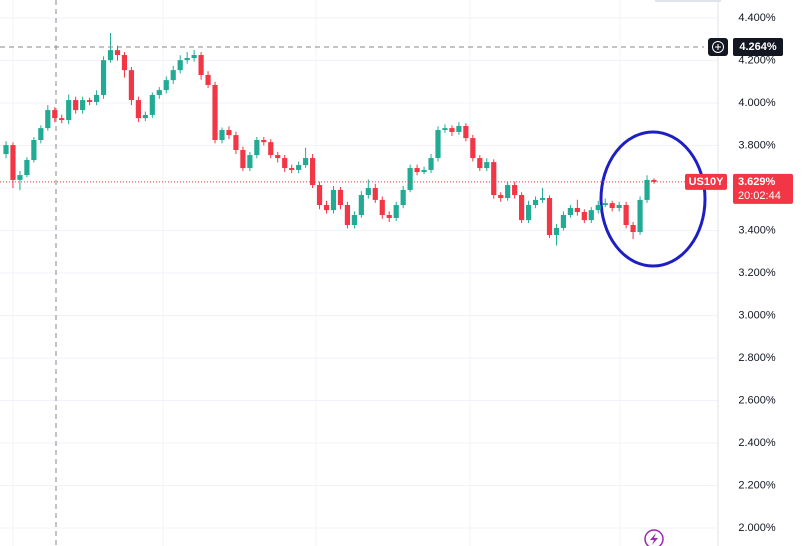 Image resolution: width=804 pixels, height=546 pixels. What do you see at coordinates (757, 60) in the screenshot?
I see `y-tick-label: 4.200%` at bounding box center [757, 60].